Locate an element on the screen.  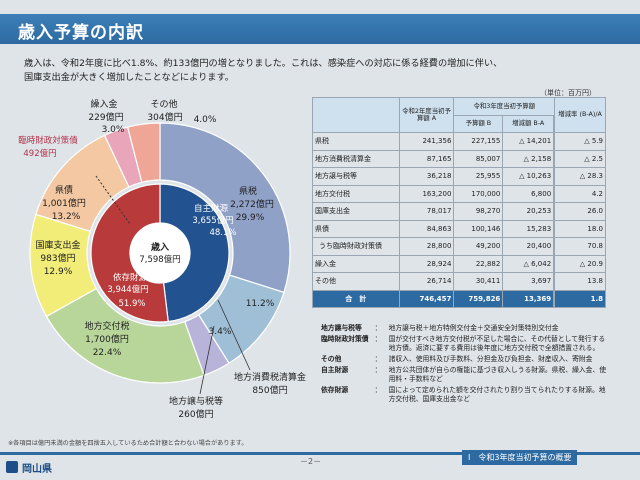
slice-percent: 12.9% is located at coordinates (58, 272).